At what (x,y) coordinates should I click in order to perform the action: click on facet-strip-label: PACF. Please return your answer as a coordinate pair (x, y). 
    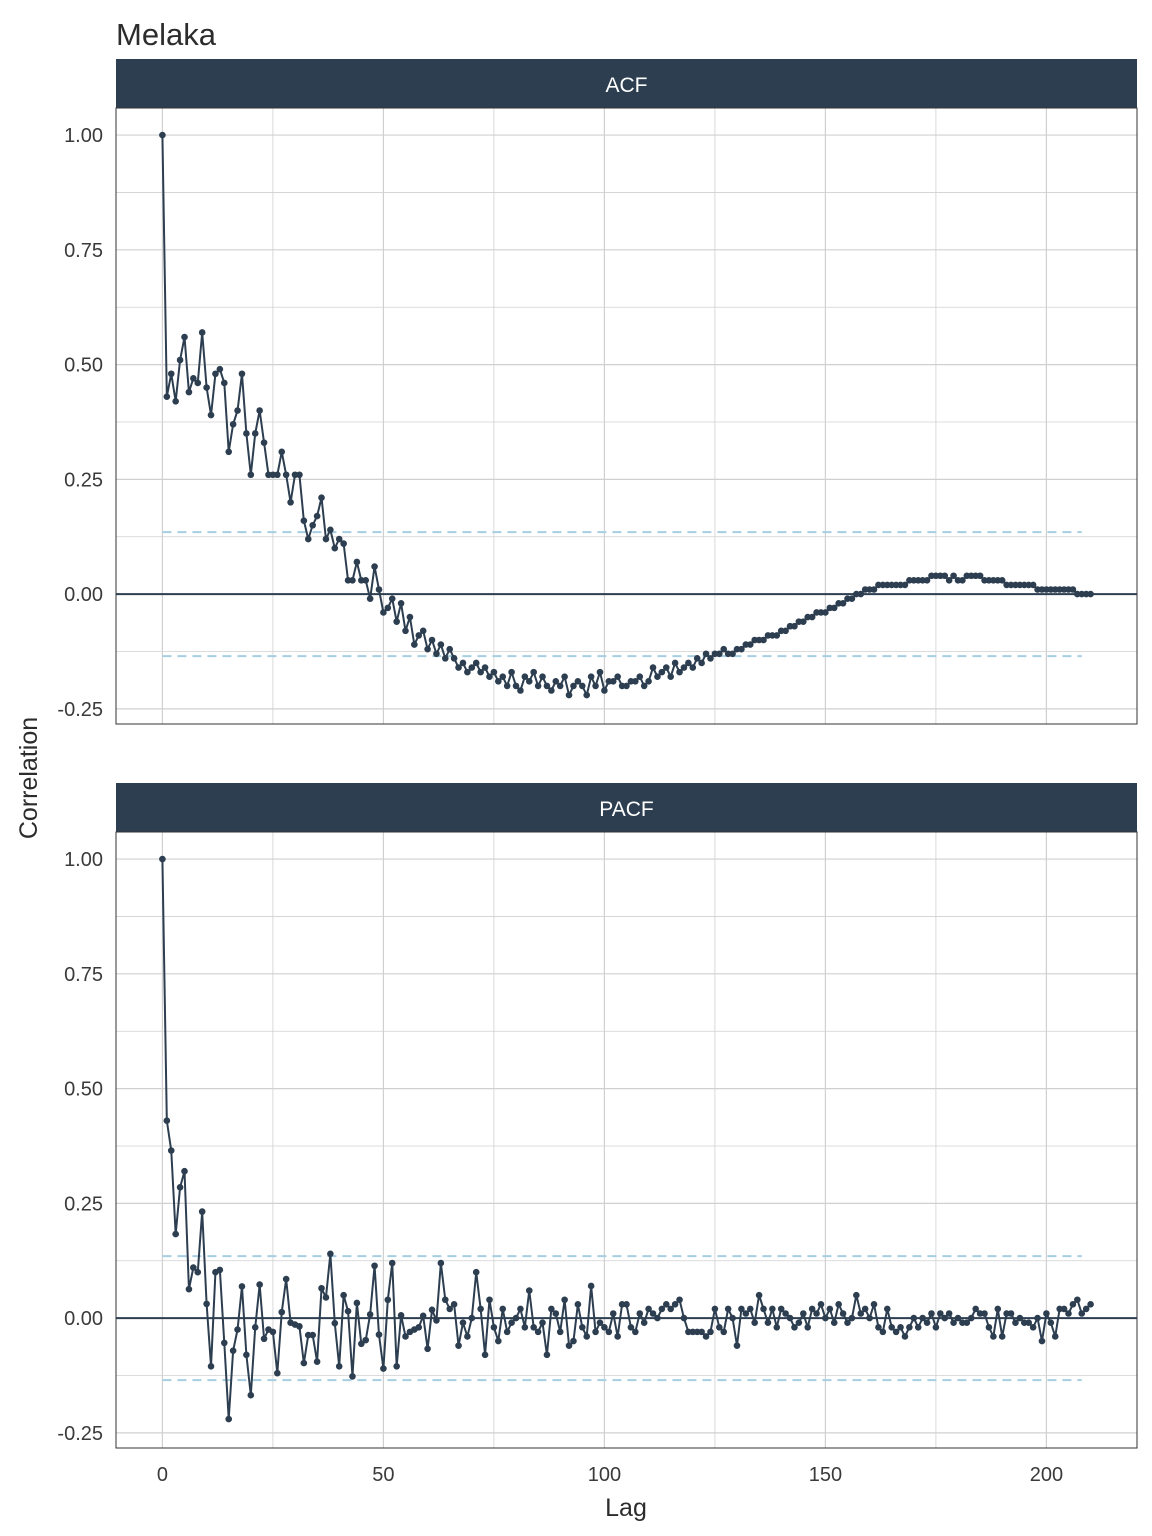
    Looking at the image, I should click on (626, 809).